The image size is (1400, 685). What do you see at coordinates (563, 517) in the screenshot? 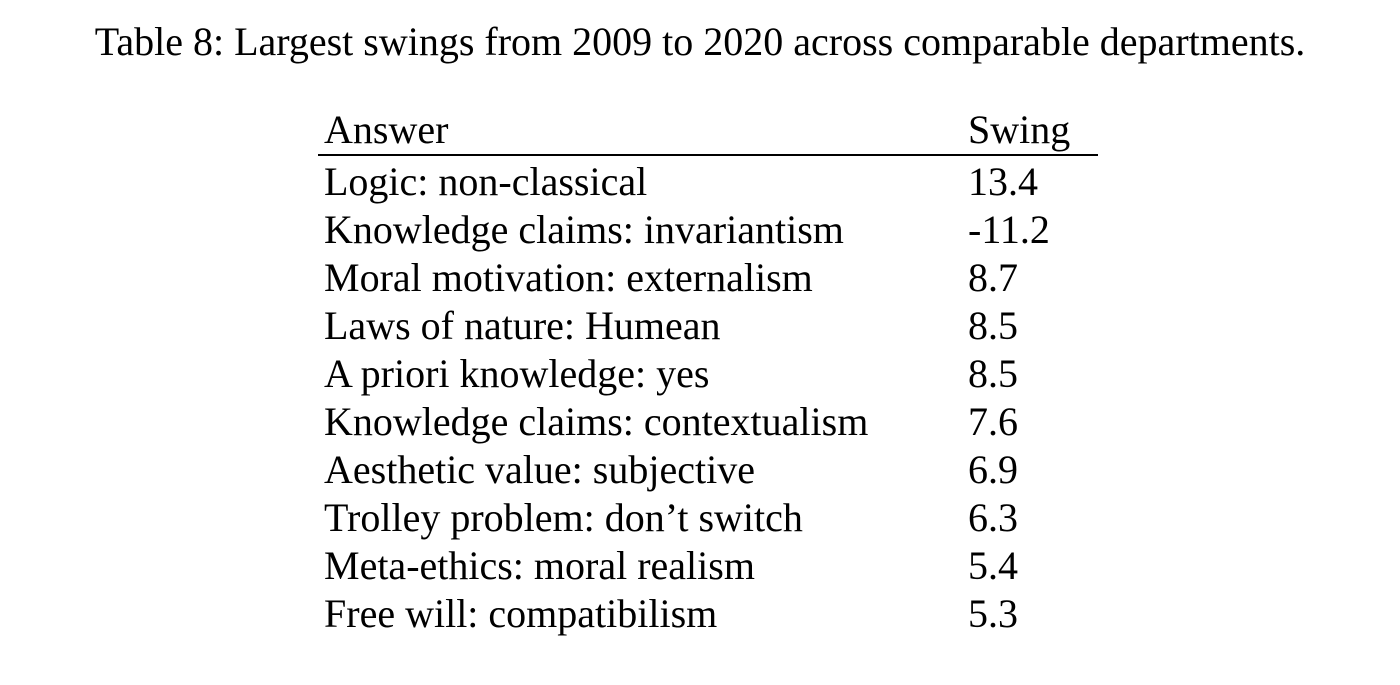
I see `answer-cell: Trolley problem: don’t switch` at bounding box center [563, 517].